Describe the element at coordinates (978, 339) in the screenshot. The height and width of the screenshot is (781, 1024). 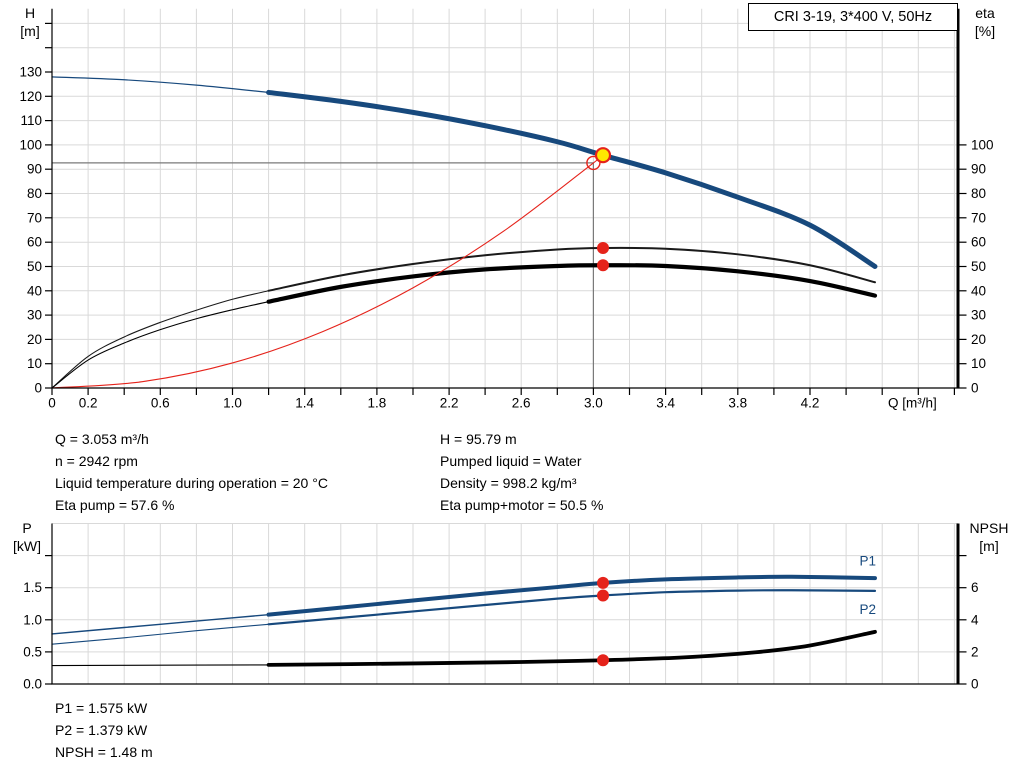
I see `y-right-tick-label: 20` at that location.